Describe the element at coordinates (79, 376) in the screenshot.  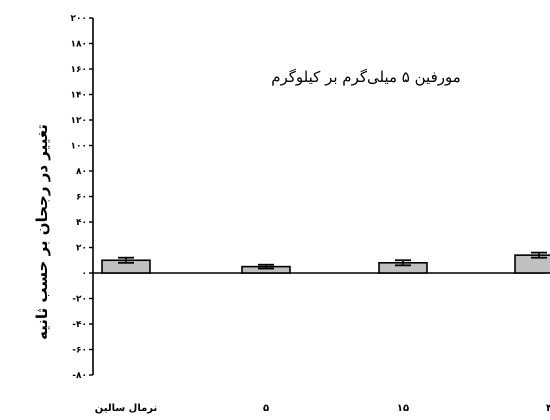
I see `y-tick-label: -۸۰` at that location.